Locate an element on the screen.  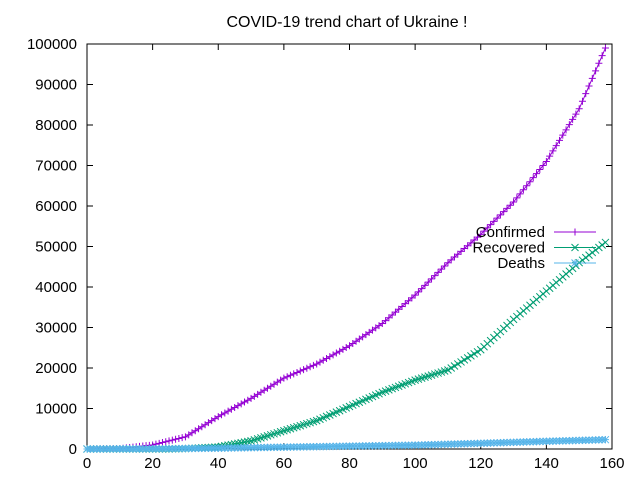
x-tick-label: 120 is located at coordinates (480, 463).